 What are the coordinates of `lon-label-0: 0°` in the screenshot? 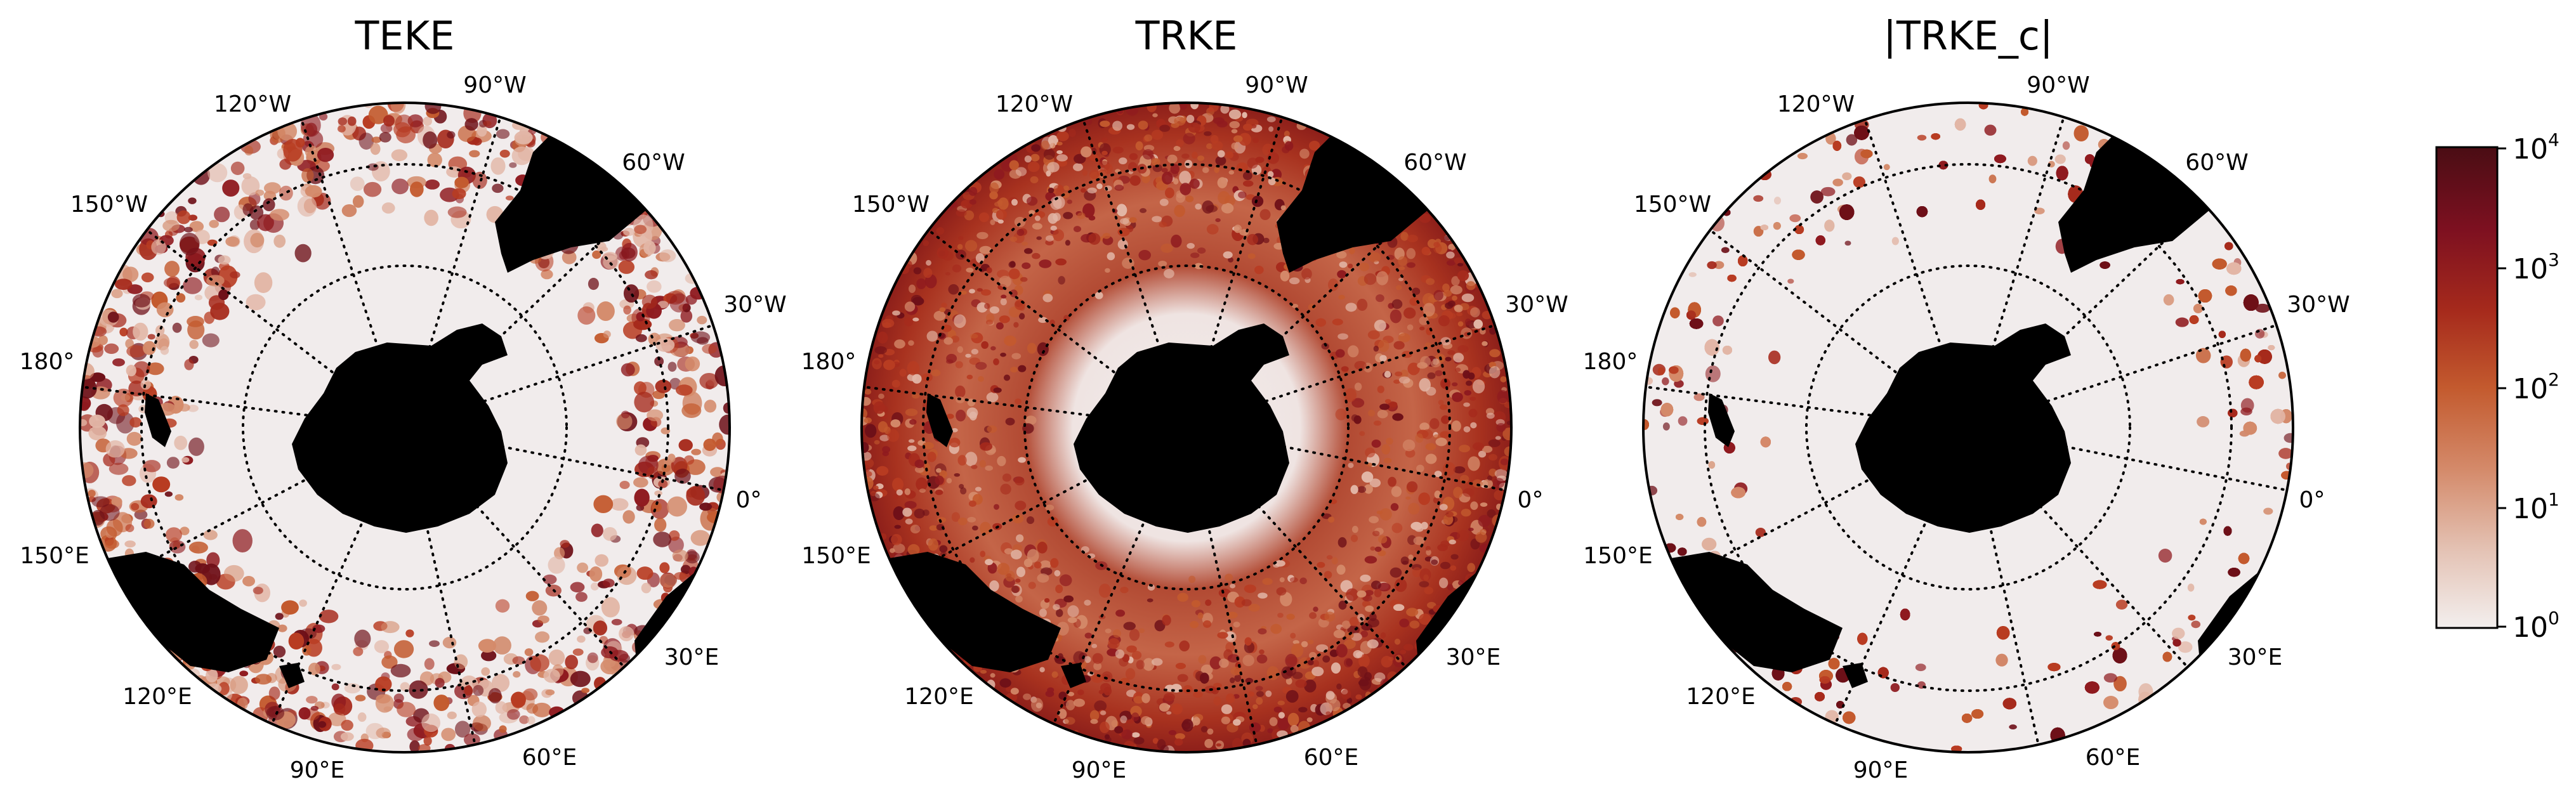 It's located at (1531, 500).